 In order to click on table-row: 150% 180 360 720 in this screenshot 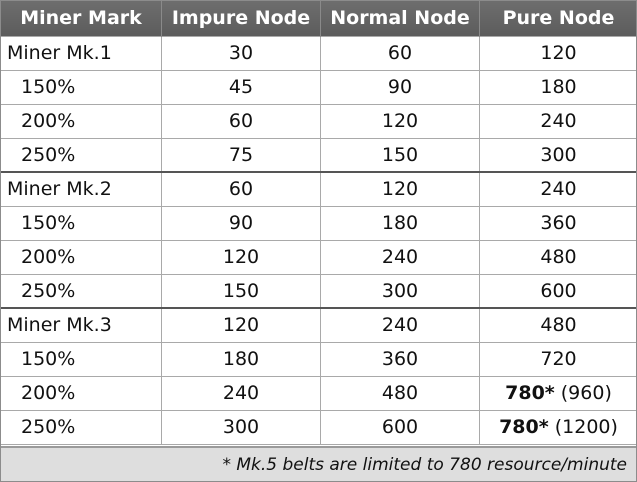, I will do `click(318, 359)`.